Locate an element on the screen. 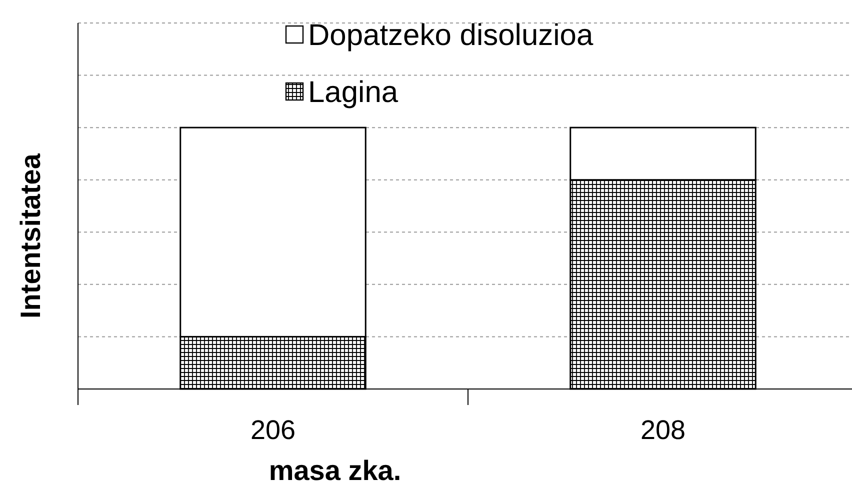  legend-label: Lagina is located at coordinates (353, 92).